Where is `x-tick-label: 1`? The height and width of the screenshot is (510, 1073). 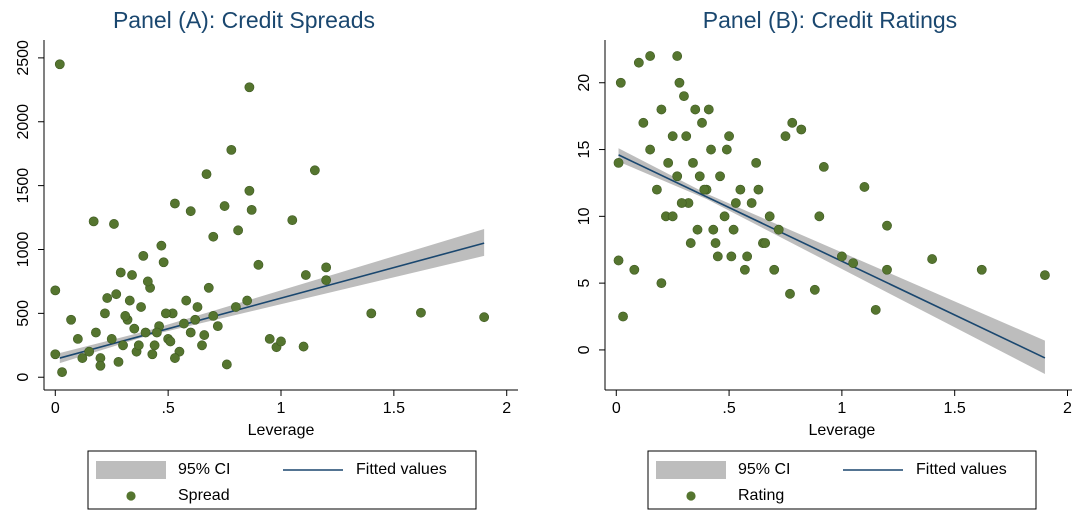 x-tick-label: 1 is located at coordinates (281, 408).